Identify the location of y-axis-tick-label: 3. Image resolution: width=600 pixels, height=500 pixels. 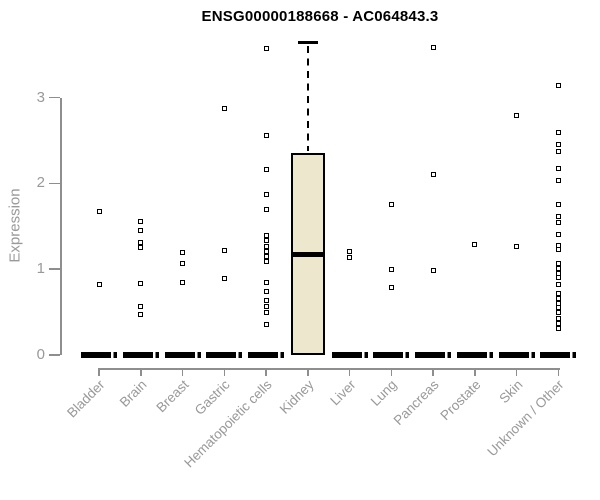
(40, 97).